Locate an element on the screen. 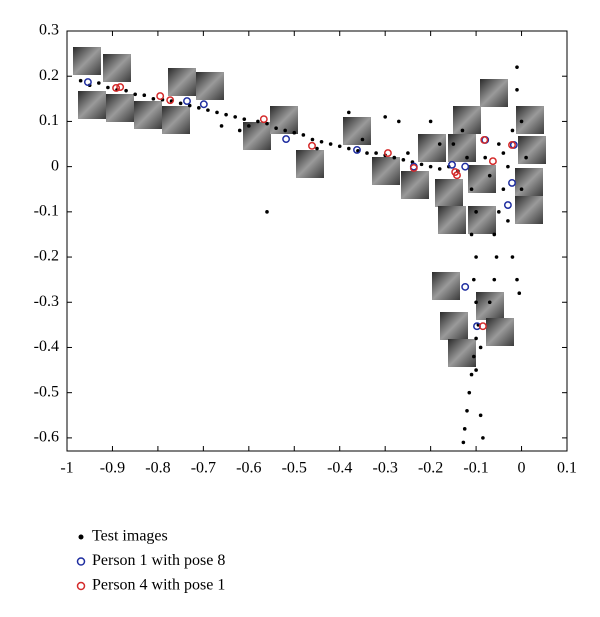 This screenshot has width=600, height=617. y-tick-label: -0.6 is located at coordinates (46, 437).